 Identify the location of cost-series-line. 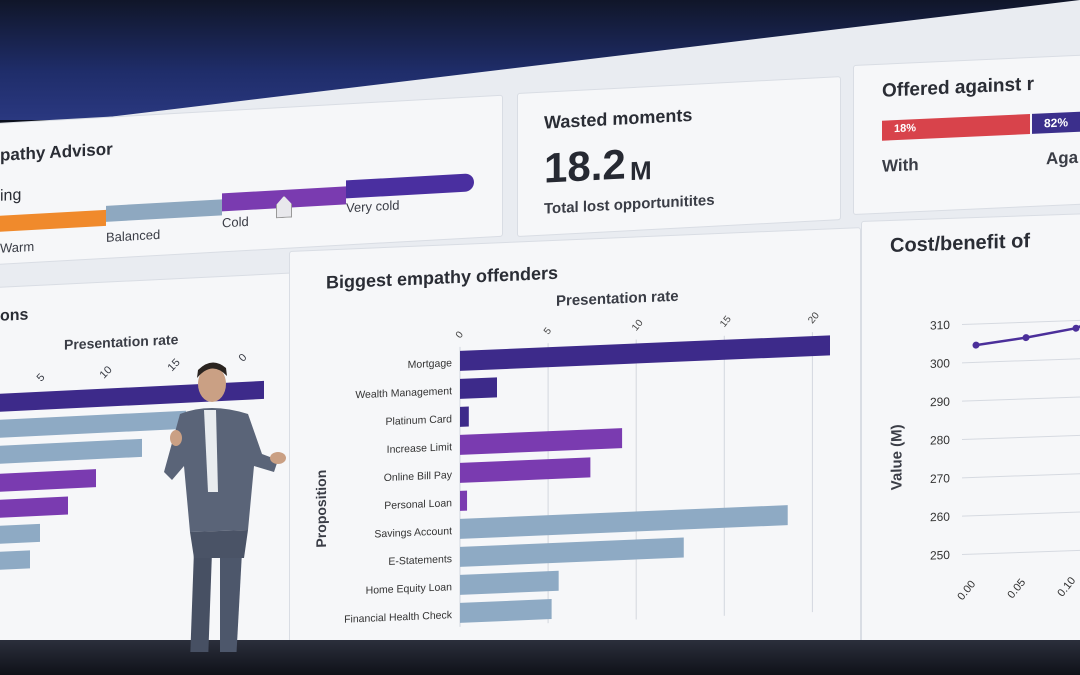
(1027, 328).